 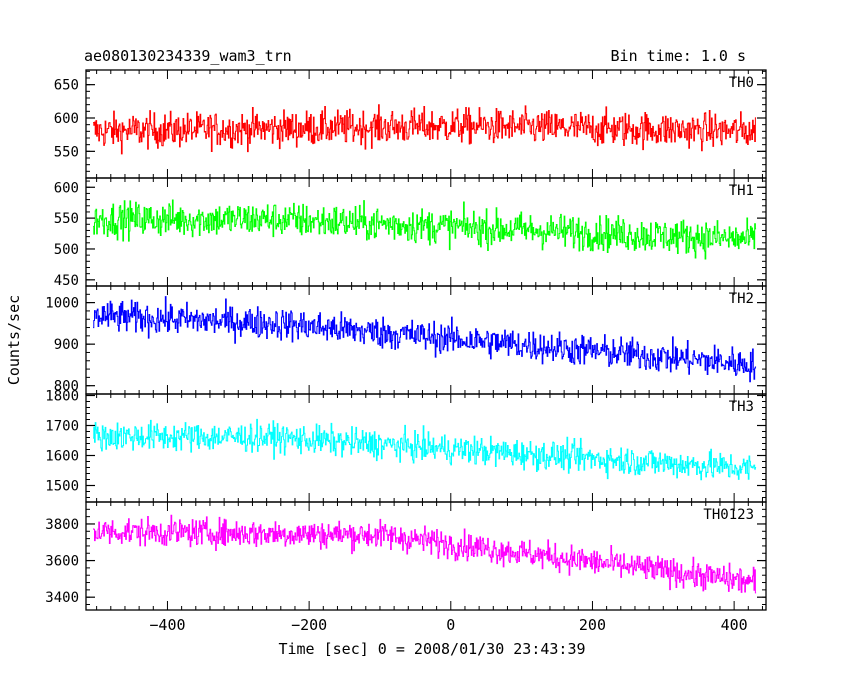 I want to click on y-tick-label: 1000, so click(x=62, y=304).